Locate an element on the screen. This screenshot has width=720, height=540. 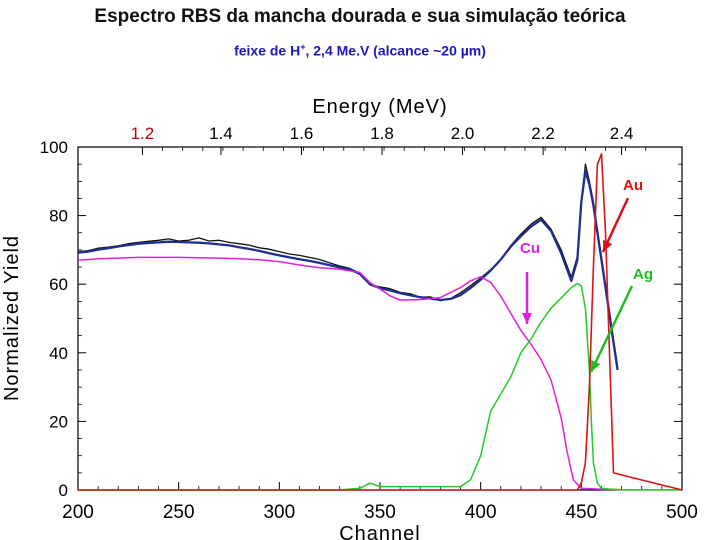
energy-tick-label: 1.4 is located at coordinates (221, 133).